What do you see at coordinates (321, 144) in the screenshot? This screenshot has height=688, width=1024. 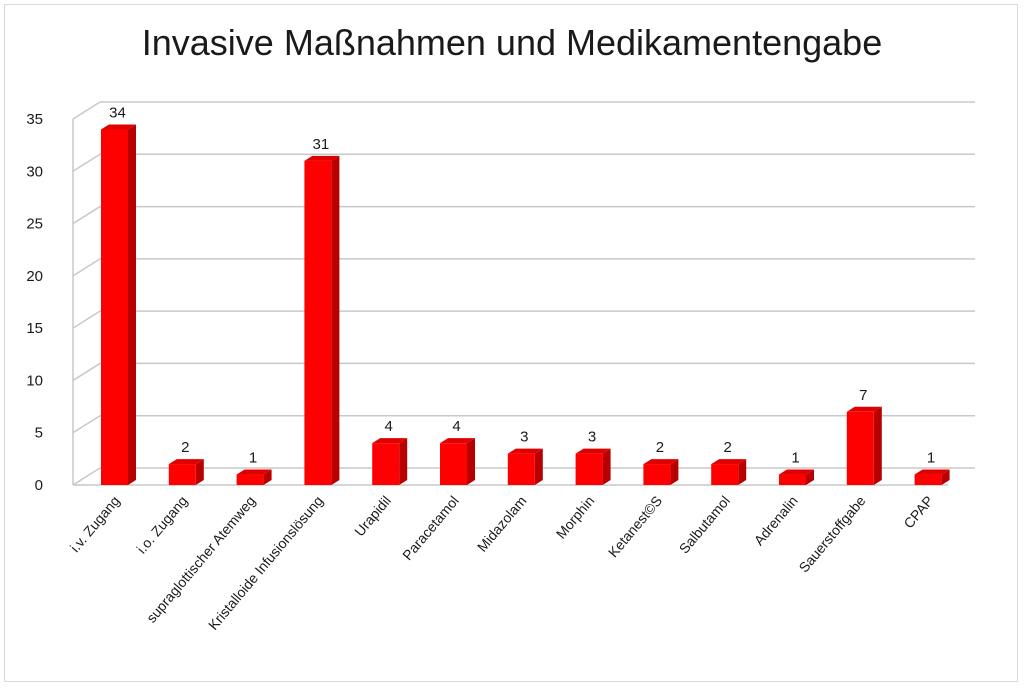 I see `data-label: 31` at bounding box center [321, 144].